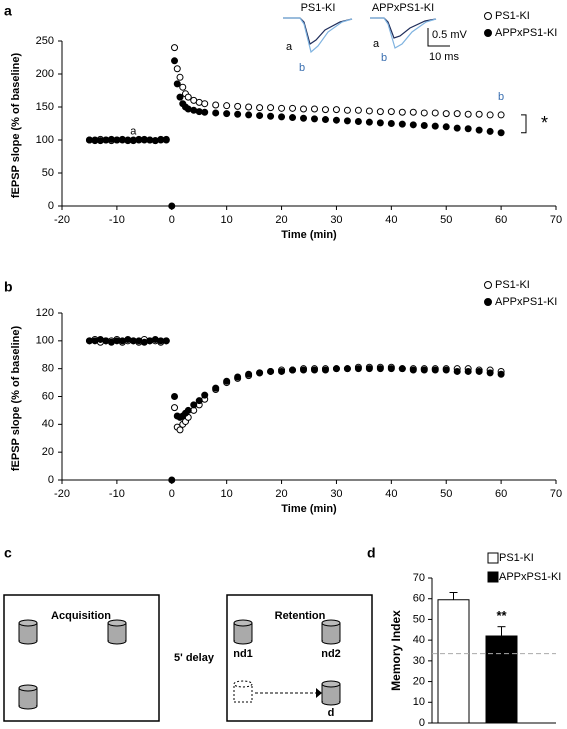 Image resolution: width=567 pixels, height=729 pixels. Describe the element at coordinates (62, 220) in the screenshot. I see `x-tick-label: -20` at that location.